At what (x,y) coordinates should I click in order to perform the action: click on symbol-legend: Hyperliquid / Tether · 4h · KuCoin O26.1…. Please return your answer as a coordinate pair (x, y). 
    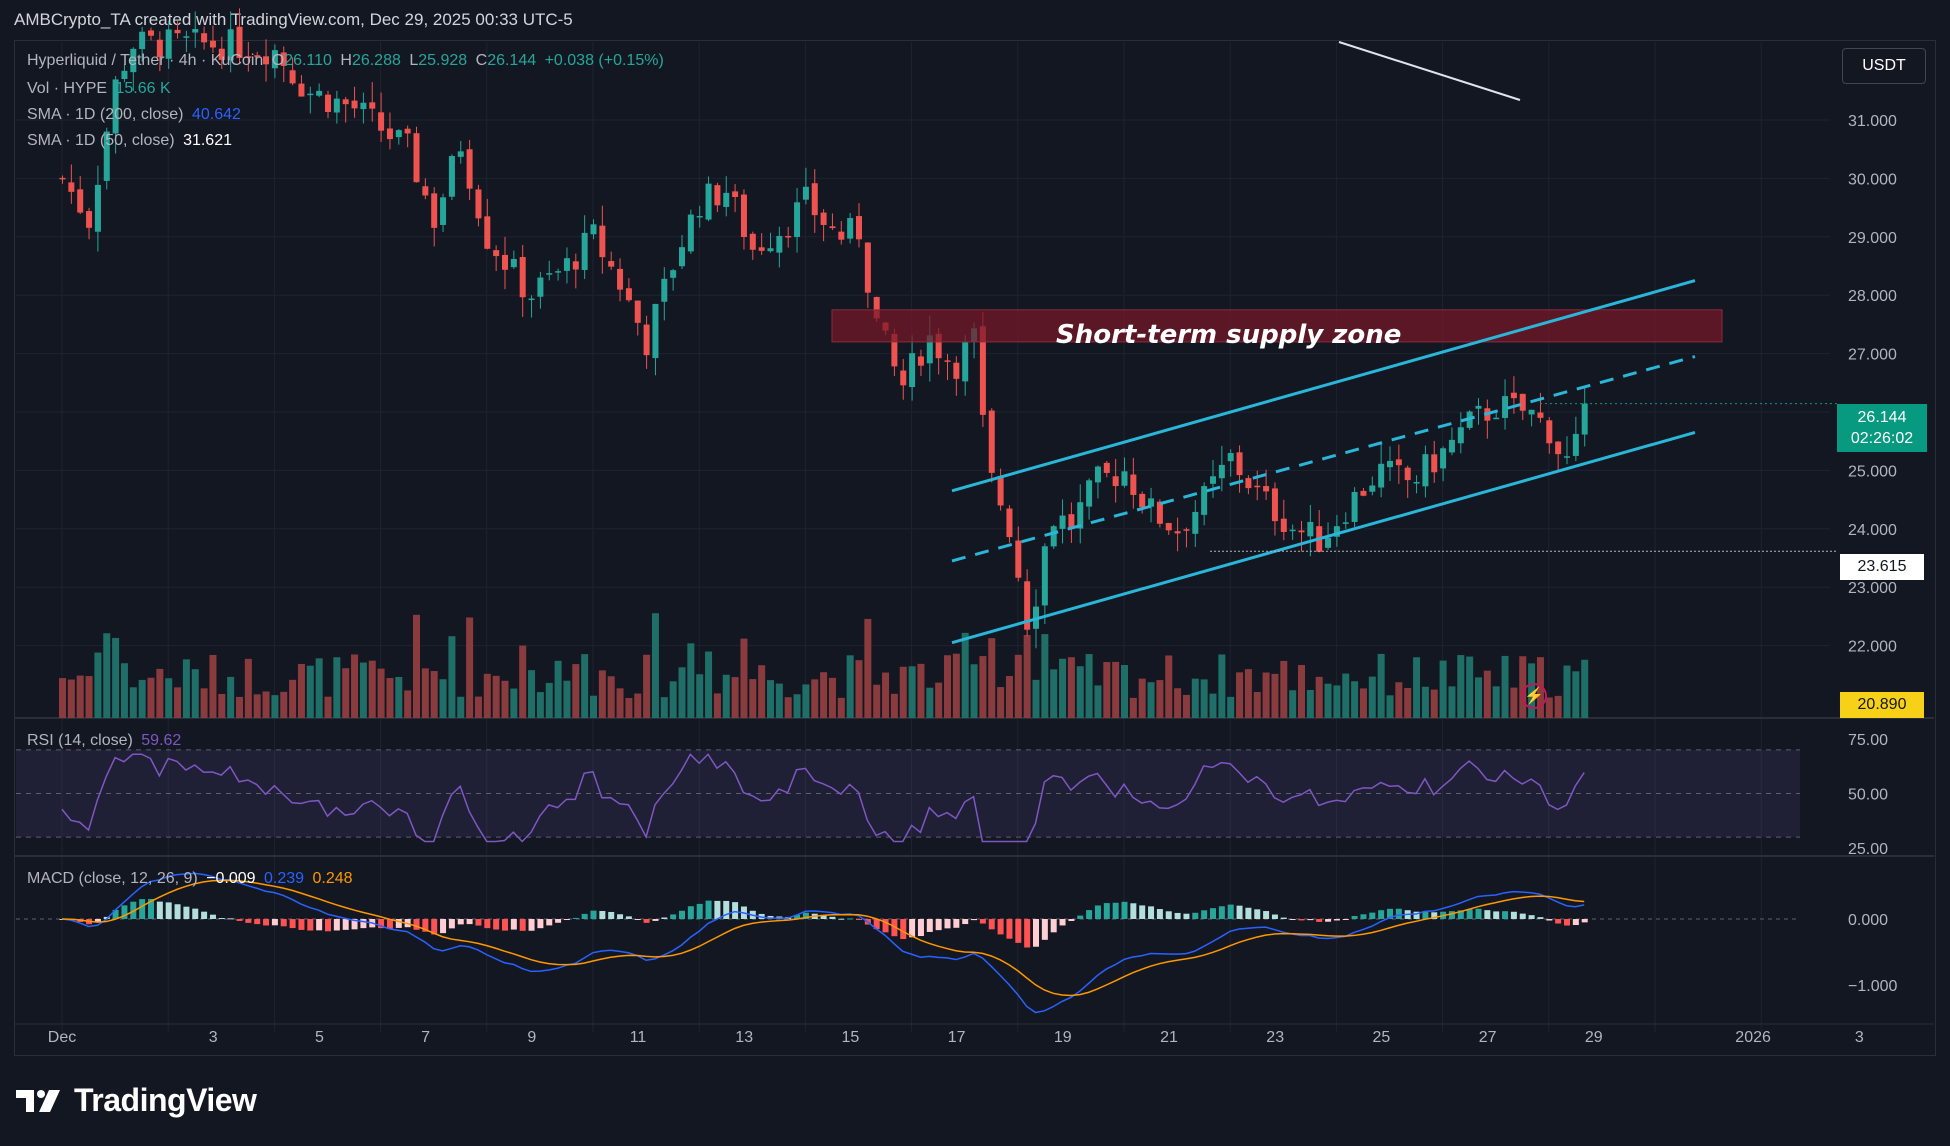
    Looking at the image, I should click on (347, 61).